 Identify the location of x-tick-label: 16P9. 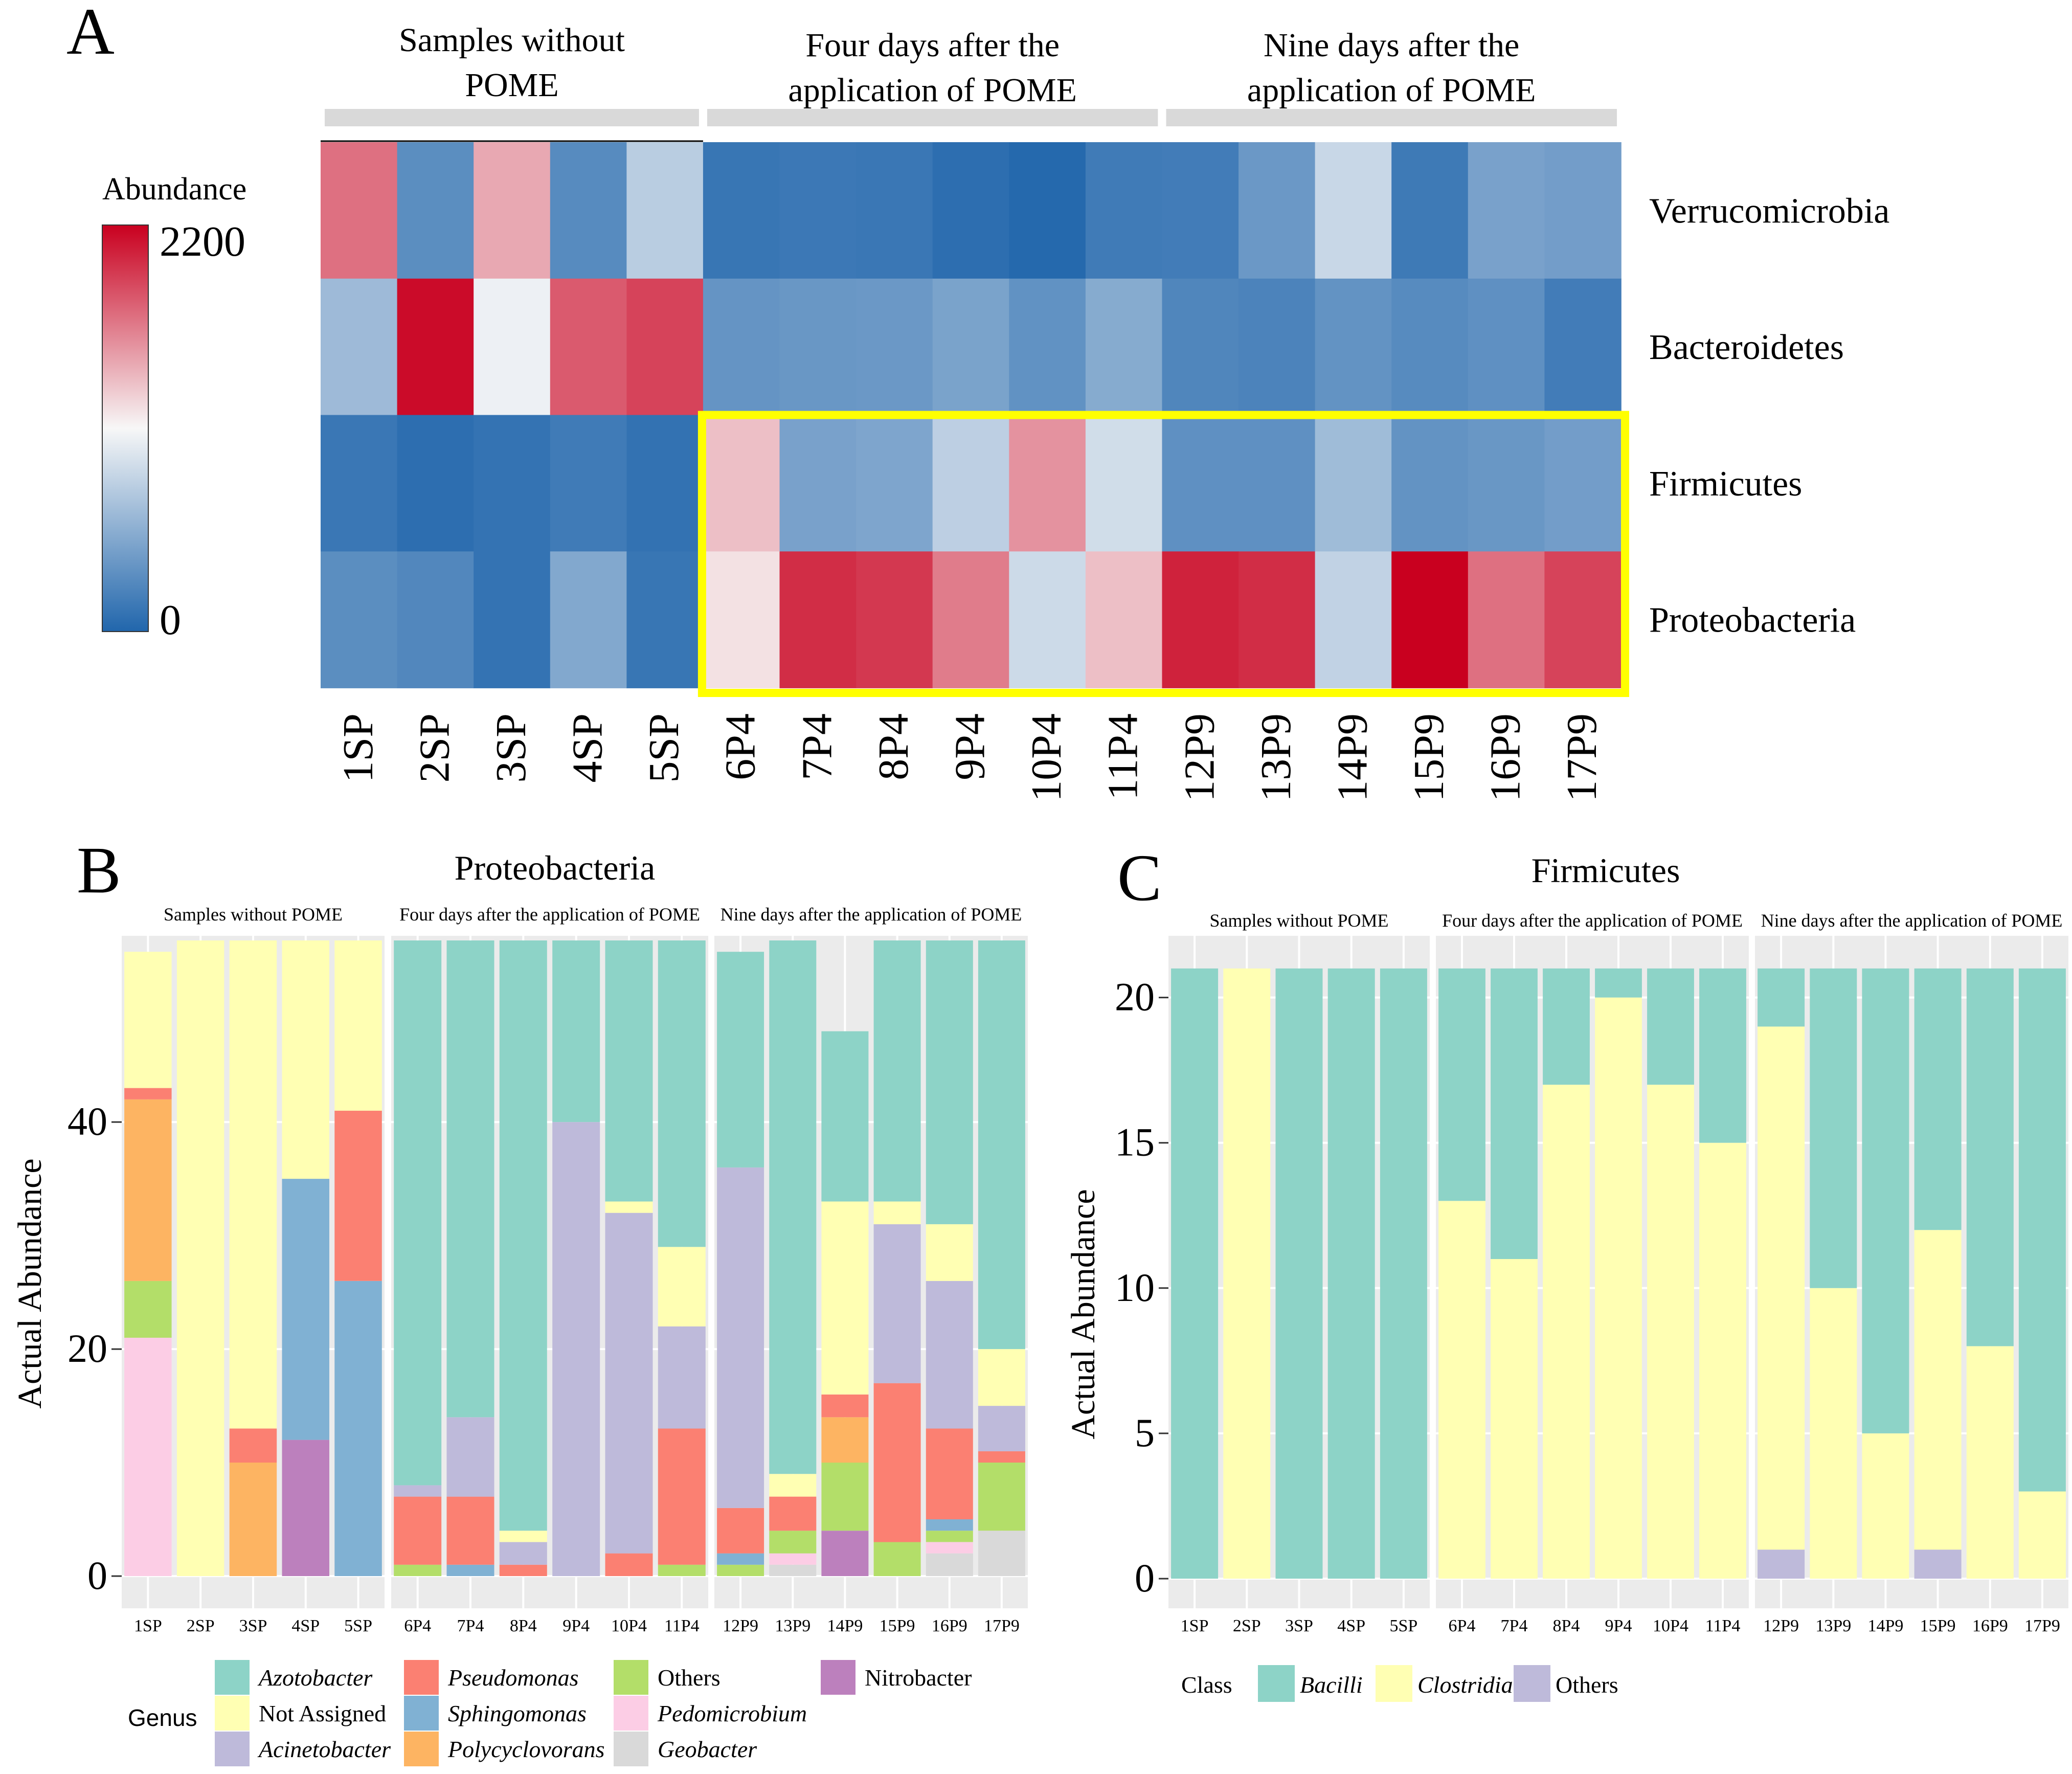
(950, 1626).